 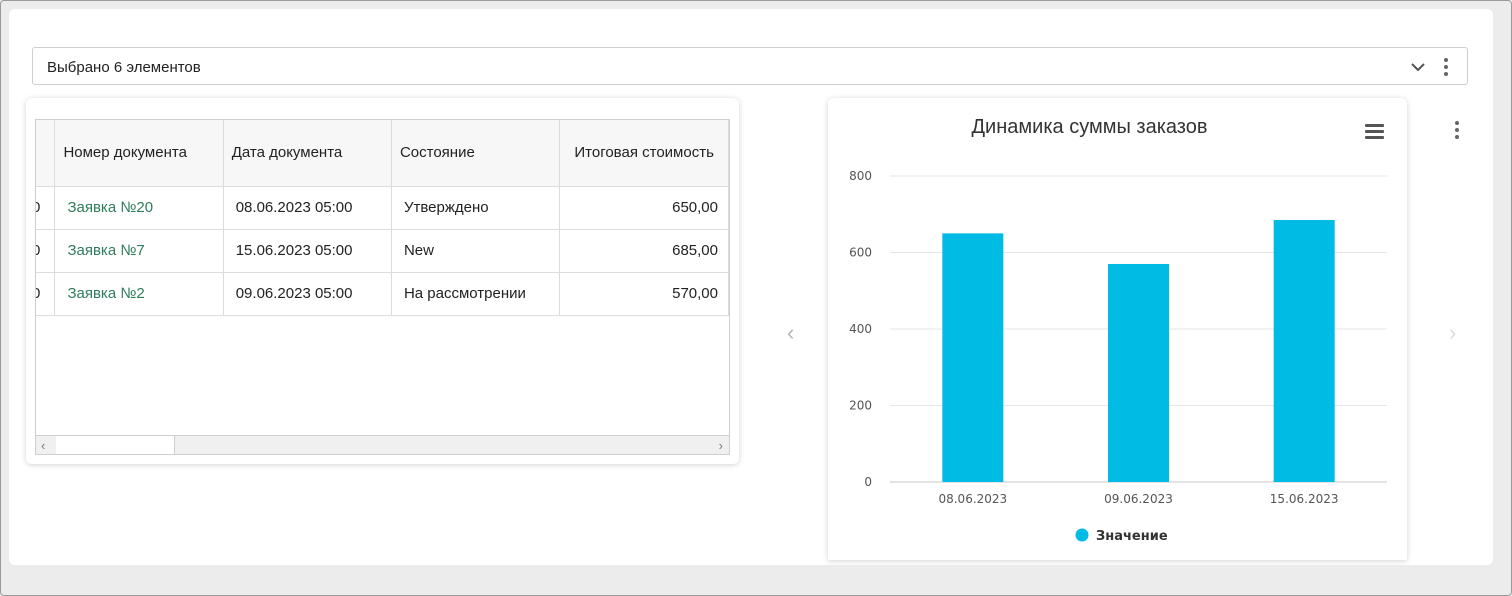 What do you see at coordinates (106, 293) in the screenshot?
I see `document-link: Заявка №2` at bounding box center [106, 293].